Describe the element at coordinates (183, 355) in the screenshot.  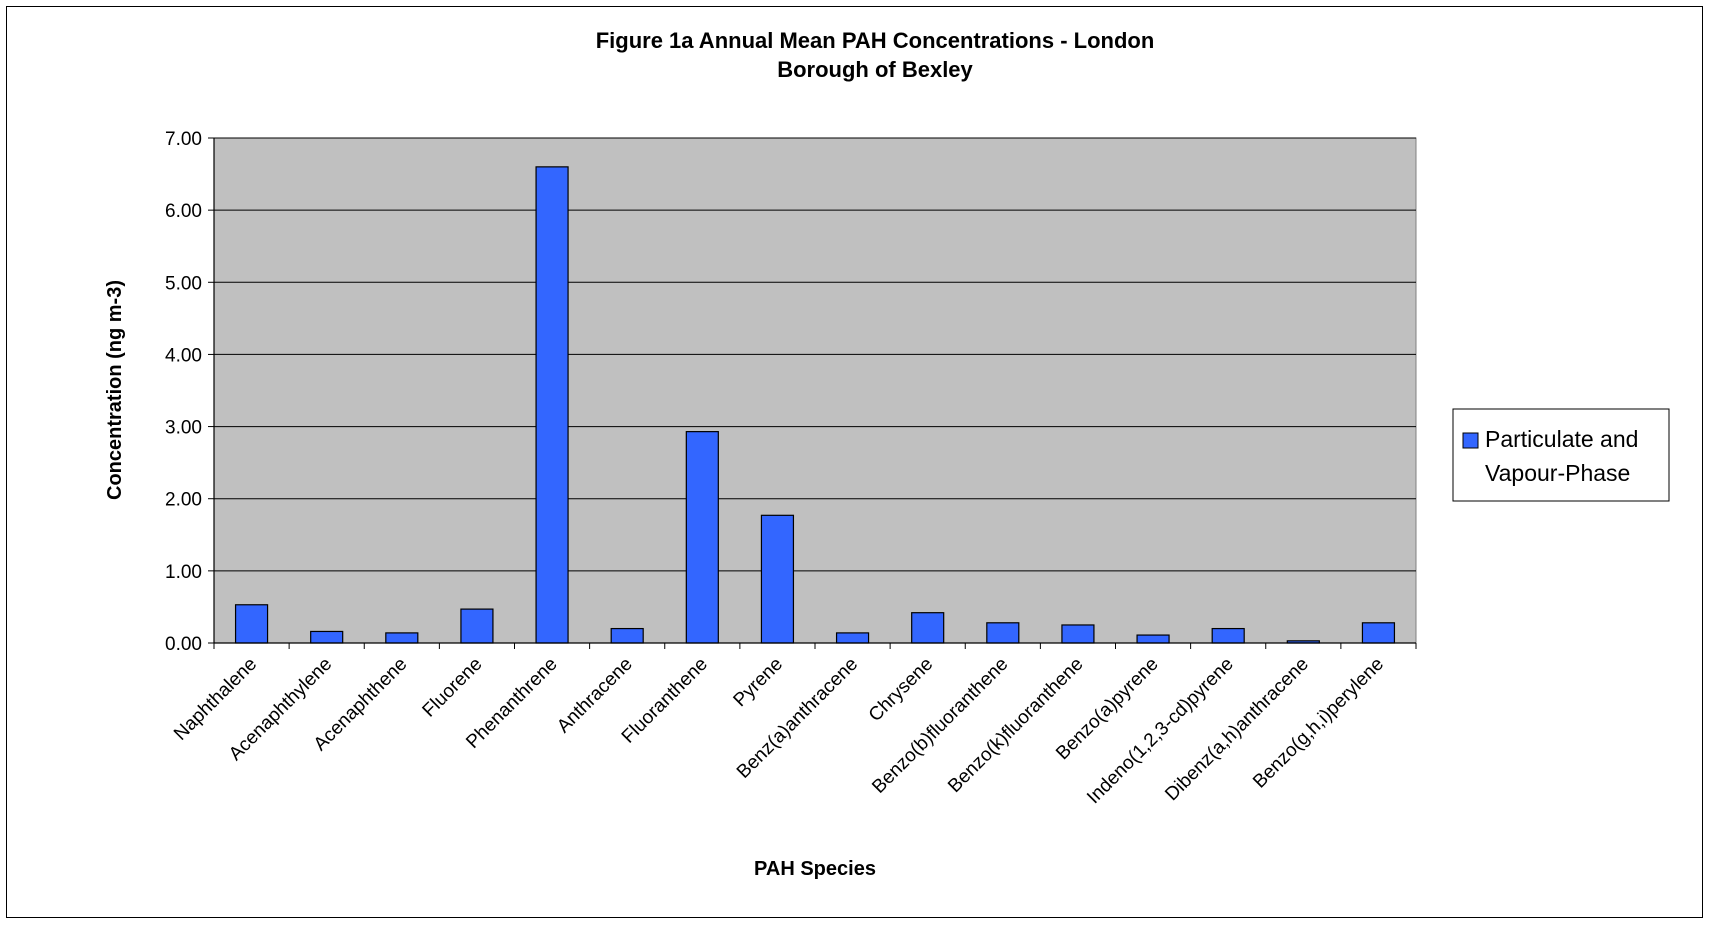
I see `y-tick-label: 4.00` at that location.